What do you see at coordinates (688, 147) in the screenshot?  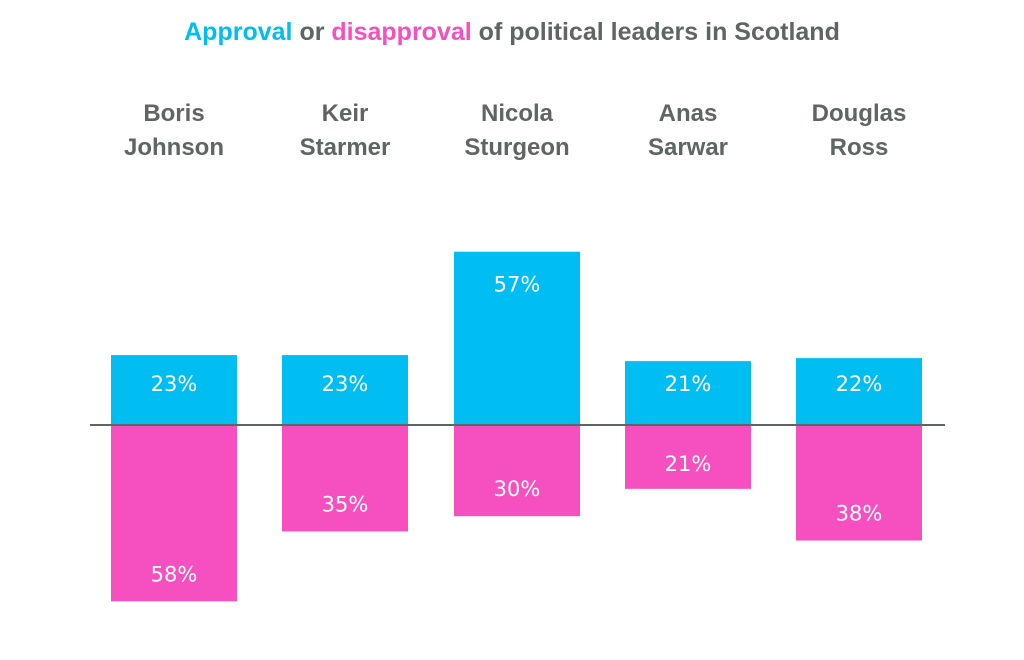 I see `category-label: Sarwar` at bounding box center [688, 147].